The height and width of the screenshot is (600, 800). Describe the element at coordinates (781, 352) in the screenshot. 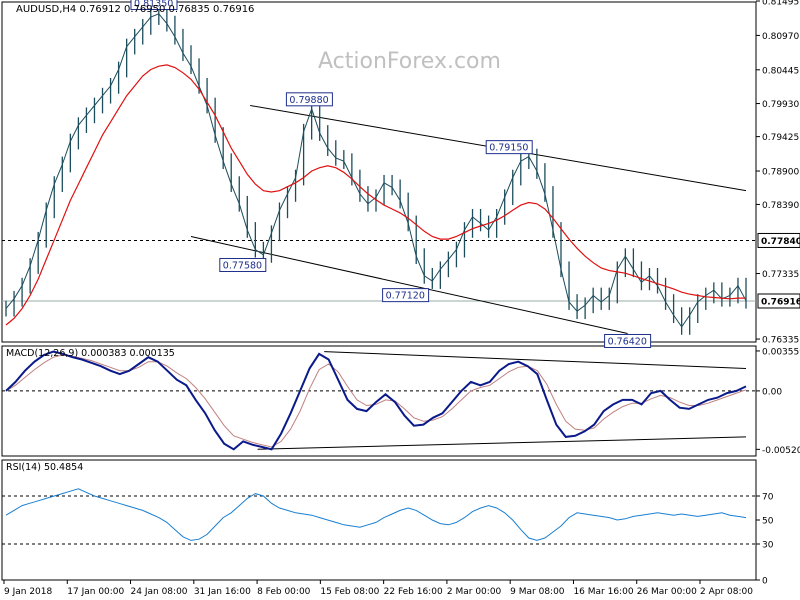

I see `macd-y-tick-label: 0.003559` at that location.